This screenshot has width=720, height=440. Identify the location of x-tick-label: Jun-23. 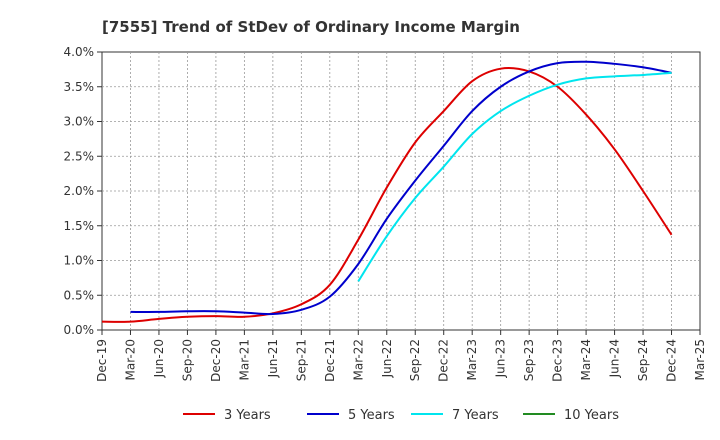
(501, 358).